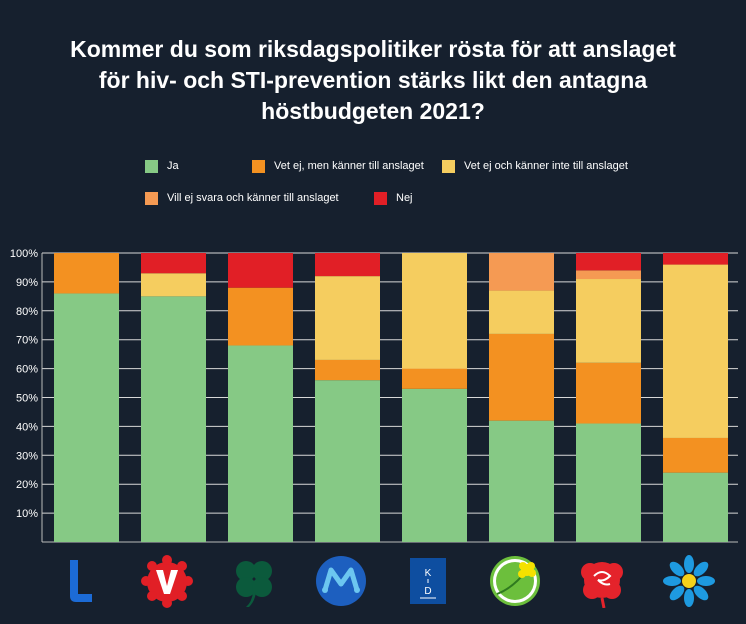 This screenshot has width=746, height=624. Describe the element at coordinates (393, 198) in the screenshot. I see `legend-item-nej: Nej` at that location.